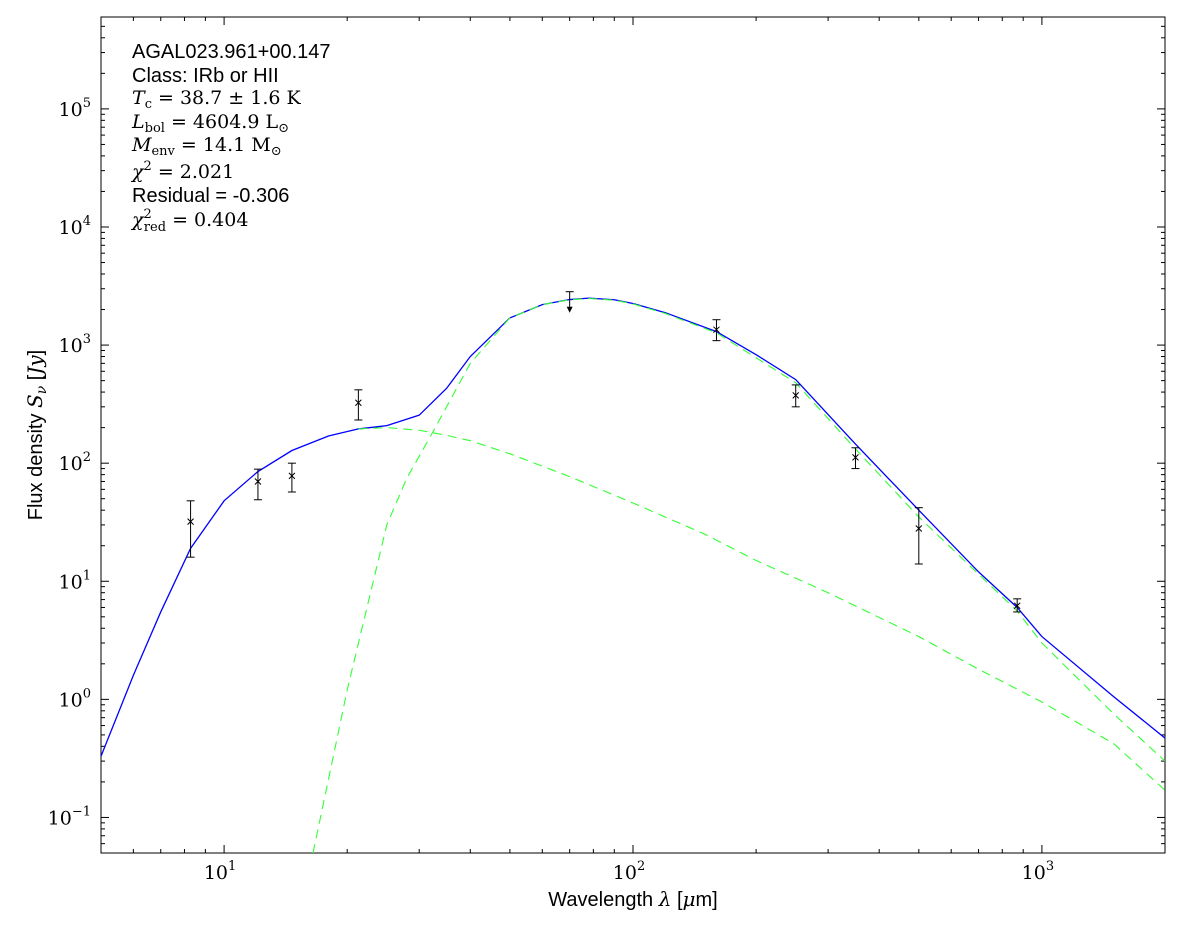 This screenshot has width=1200, height=933. I want to click on y-tick-label: 10², so click(75, 462).